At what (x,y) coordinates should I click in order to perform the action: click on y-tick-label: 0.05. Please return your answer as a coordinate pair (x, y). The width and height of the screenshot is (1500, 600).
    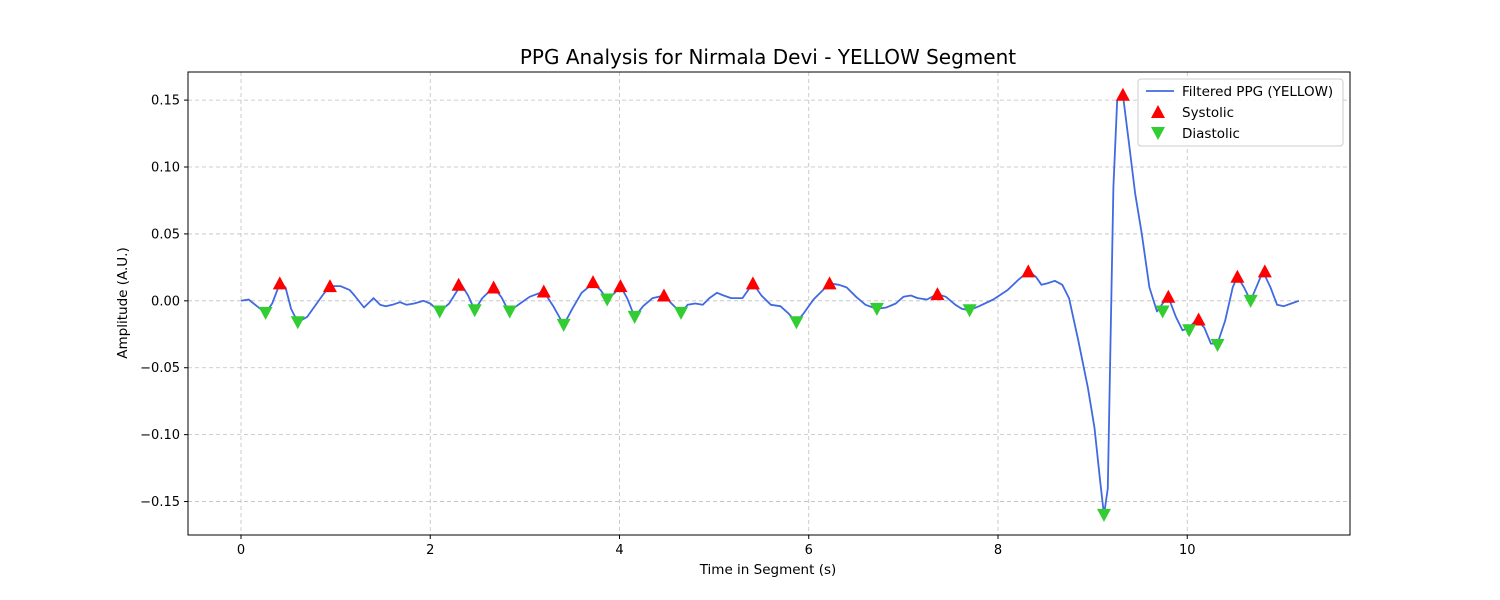
    Looking at the image, I should click on (165, 234).